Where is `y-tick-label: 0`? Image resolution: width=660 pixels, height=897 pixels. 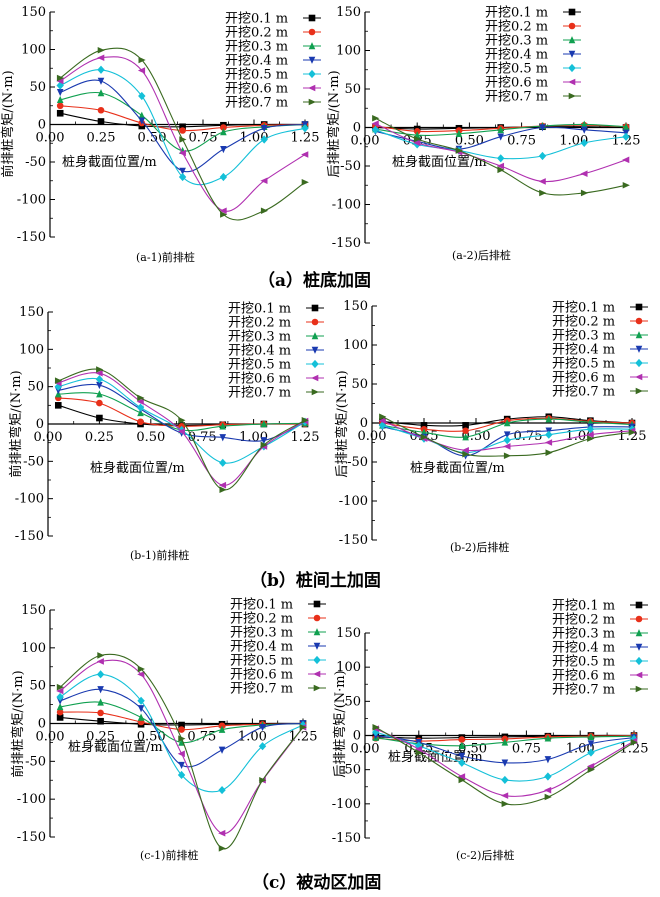
y-tick-label: 0 is located at coordinates (40, 424).